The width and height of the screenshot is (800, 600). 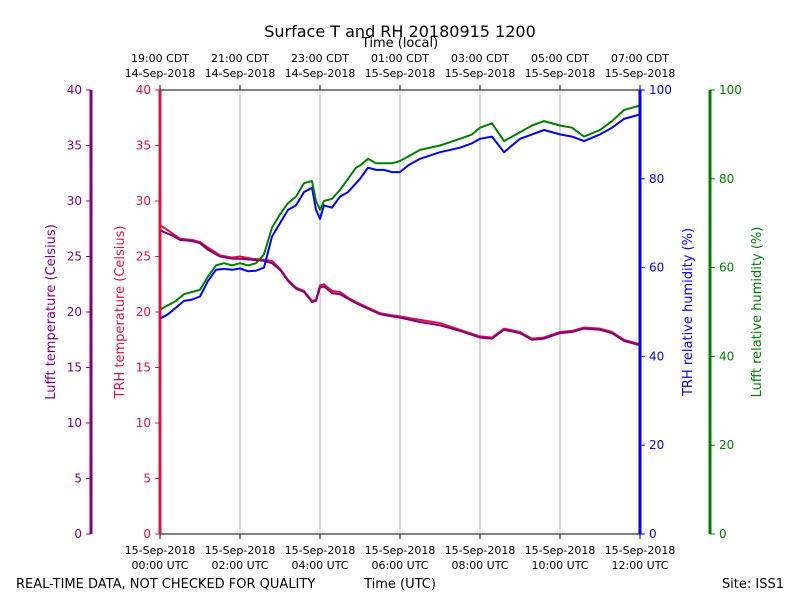 I want to click on bottom-tick-time: 04:00 UTC, so click(x=319, y=565).